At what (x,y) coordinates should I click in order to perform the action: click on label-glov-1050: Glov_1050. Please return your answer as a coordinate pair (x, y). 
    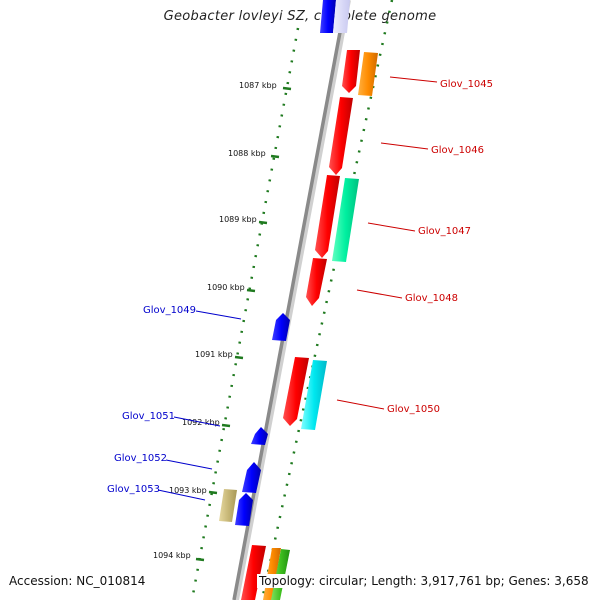
    Looking at the image, I should click on (413, 409).